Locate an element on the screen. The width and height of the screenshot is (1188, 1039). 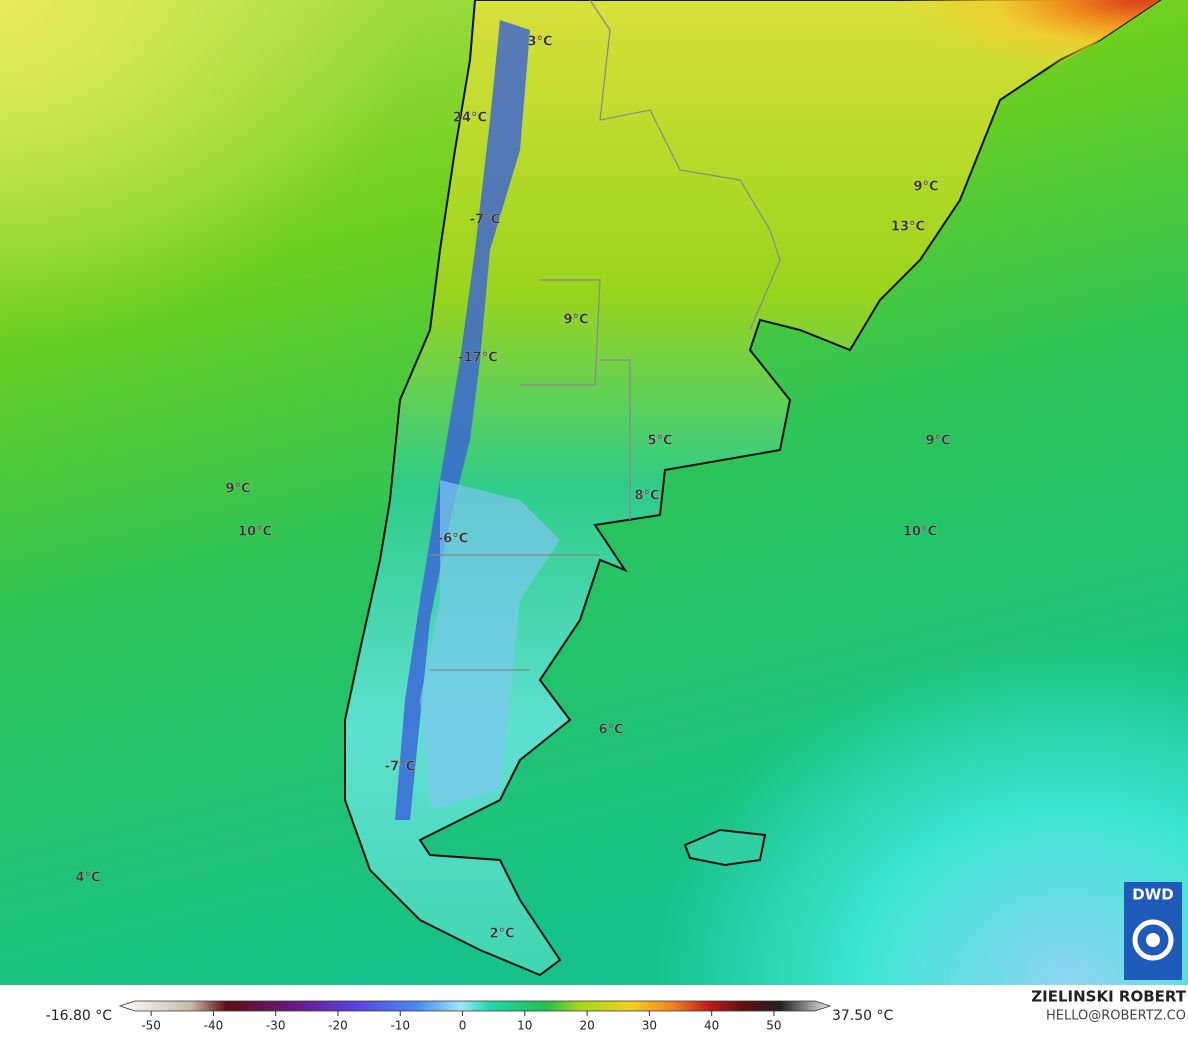
credit-contact: HELLO@ROBERTZ.CO is located at coordinates (1116, 1016).